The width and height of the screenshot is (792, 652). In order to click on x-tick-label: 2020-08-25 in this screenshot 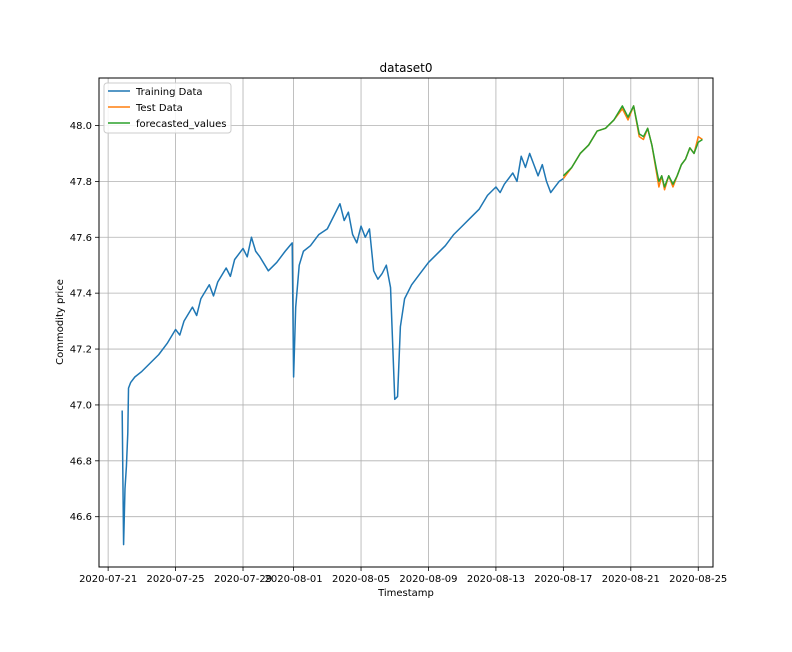, I will do `click(698, 579)`.